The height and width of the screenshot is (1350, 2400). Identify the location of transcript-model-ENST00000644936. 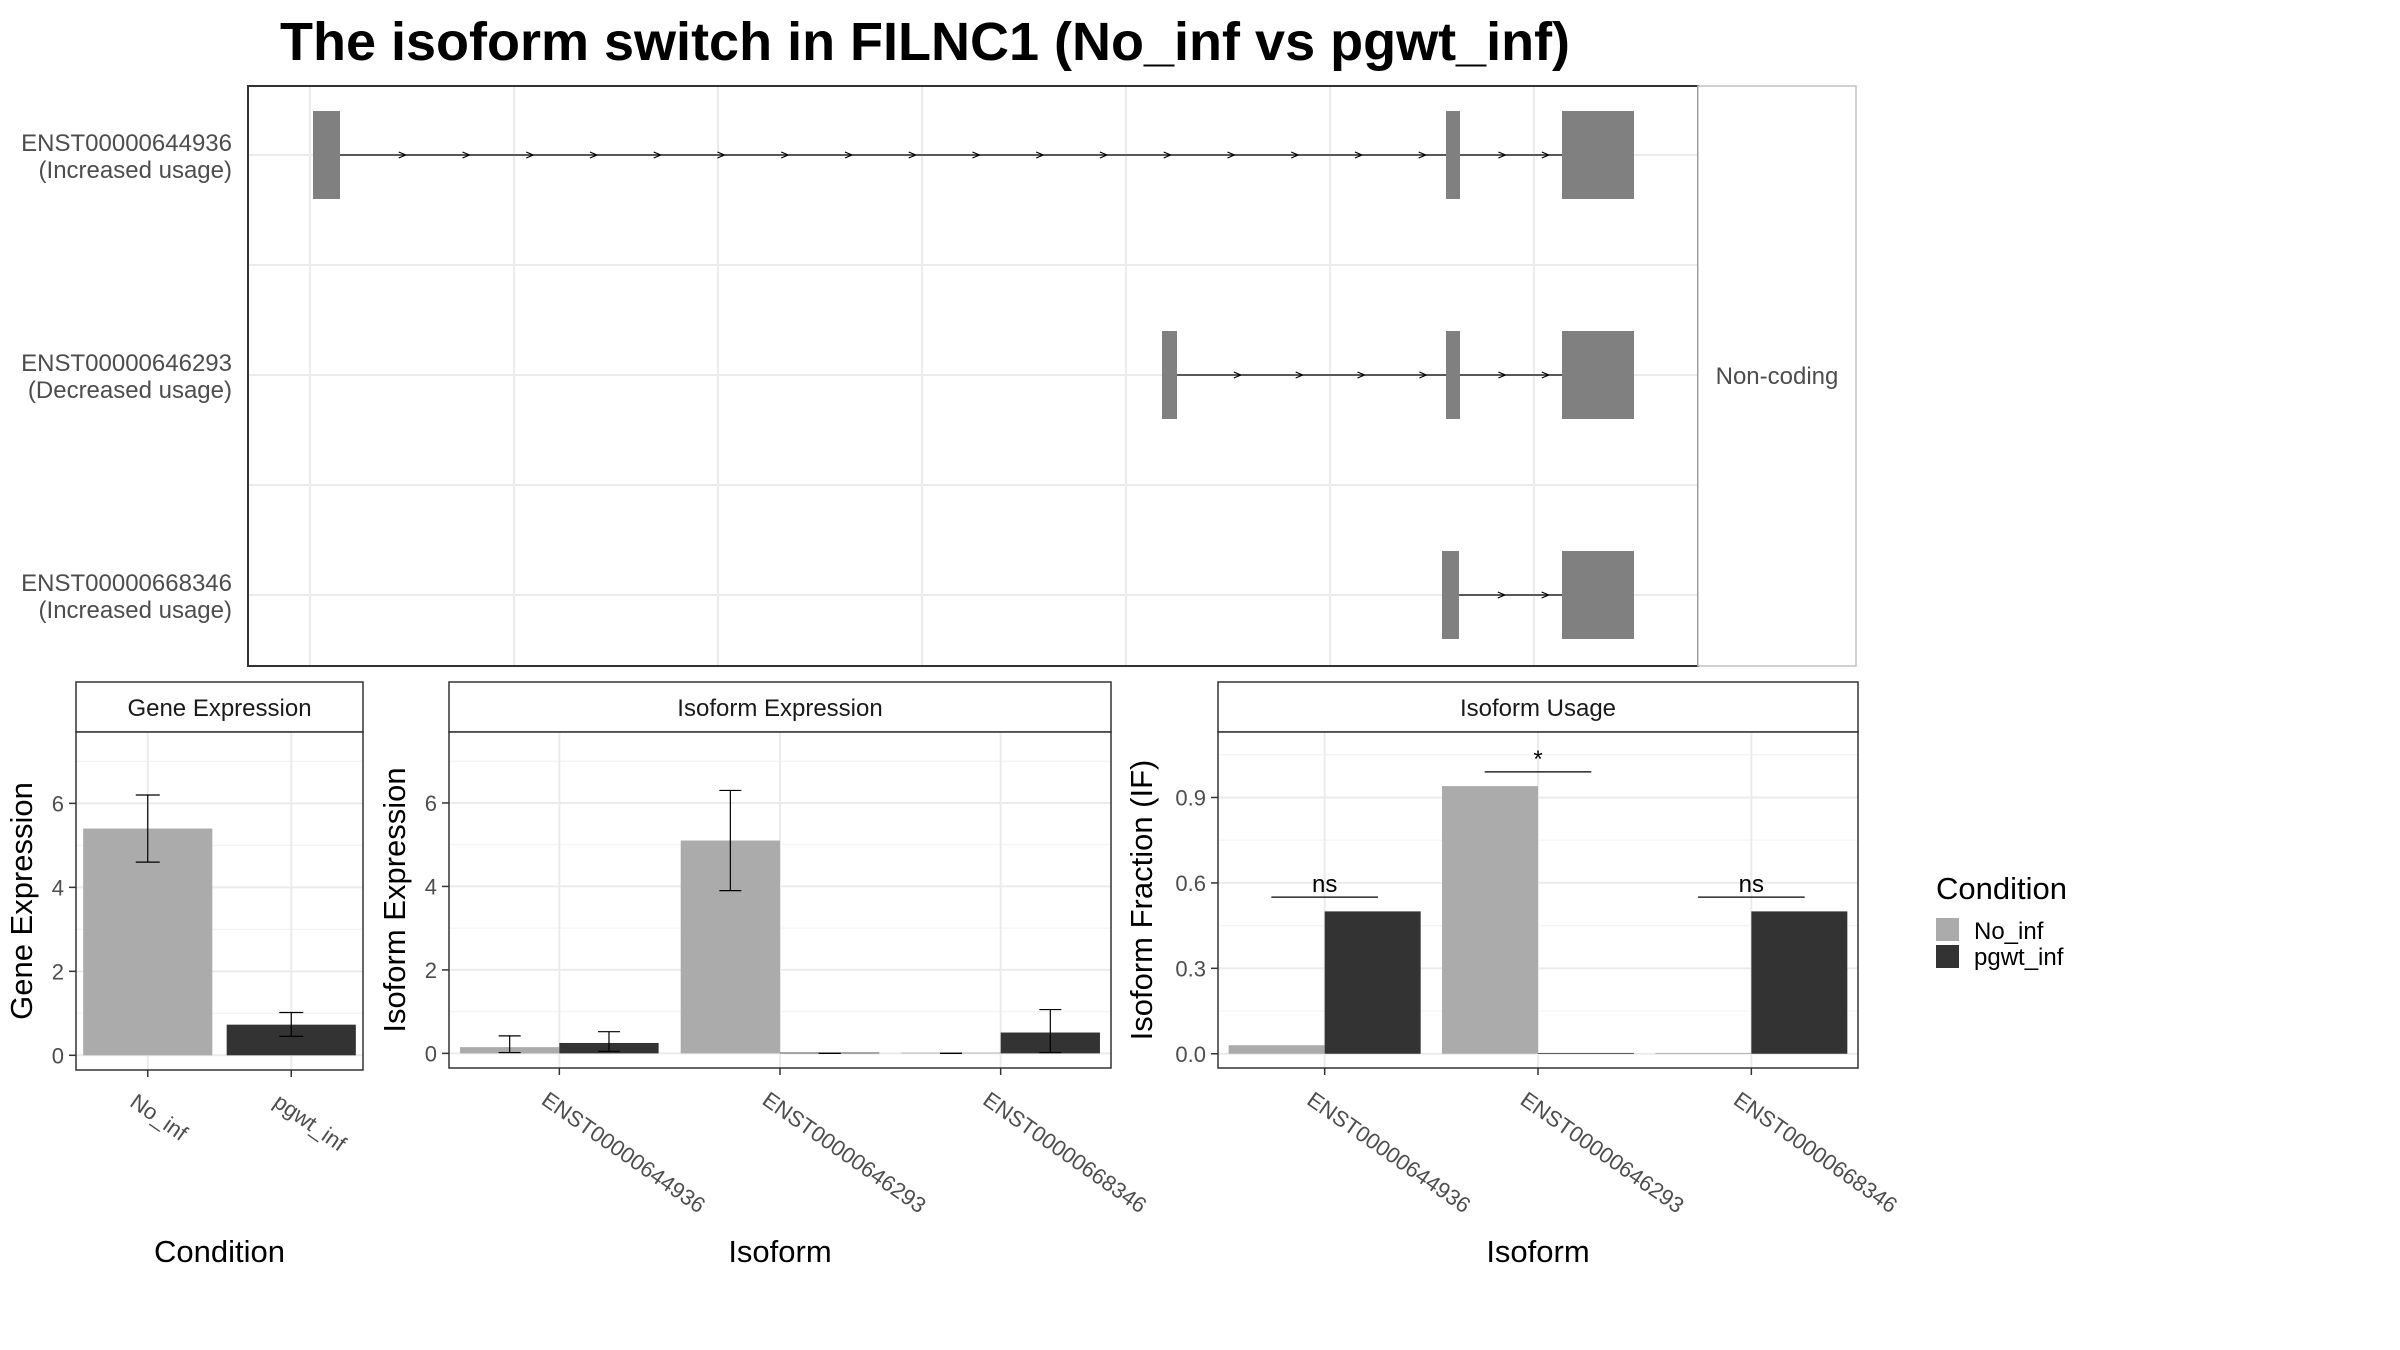
(973, 155).